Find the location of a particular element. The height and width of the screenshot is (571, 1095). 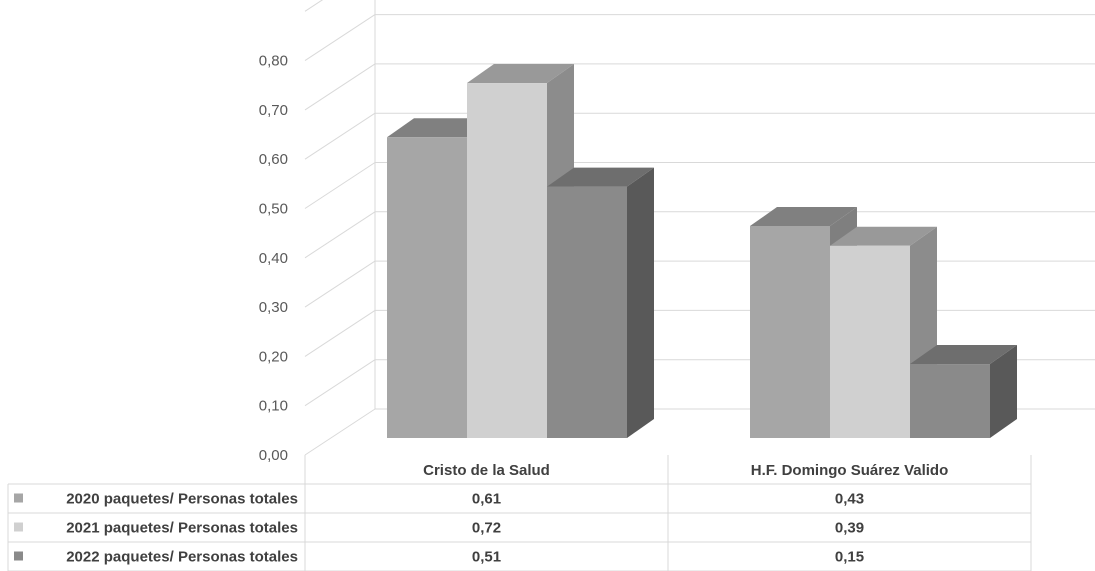

table-cell-value: 0,43 is located at coordinates (849, 499).